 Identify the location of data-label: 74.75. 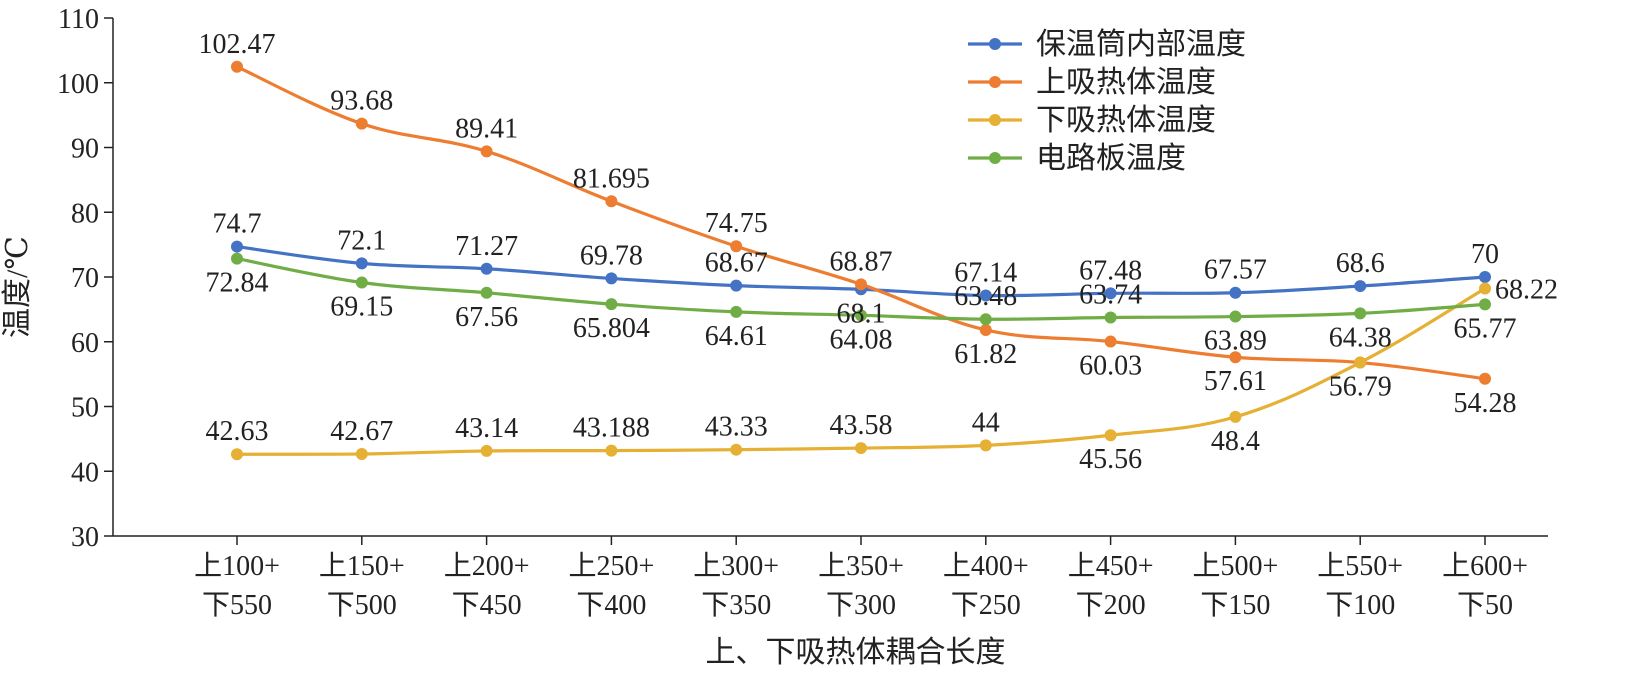
(736, 223).